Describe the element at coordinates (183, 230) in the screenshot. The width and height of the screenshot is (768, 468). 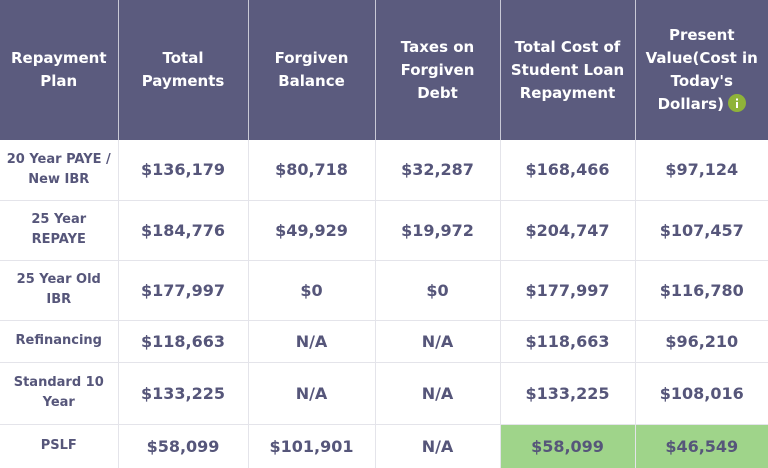
I see `cell-value: $184,776` at that location.